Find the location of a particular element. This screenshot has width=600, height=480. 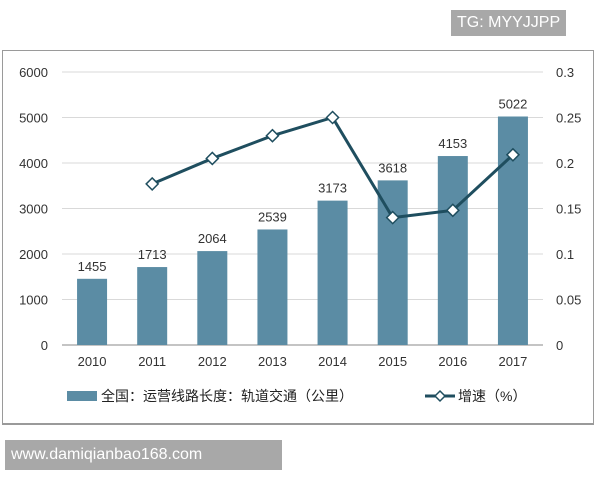

y-left-tick-label: 6000 is located at coordinates (33, 72).